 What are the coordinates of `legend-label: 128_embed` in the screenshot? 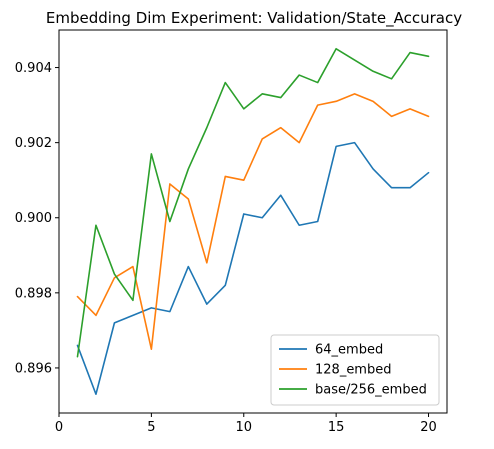 It's located at (353, 370).